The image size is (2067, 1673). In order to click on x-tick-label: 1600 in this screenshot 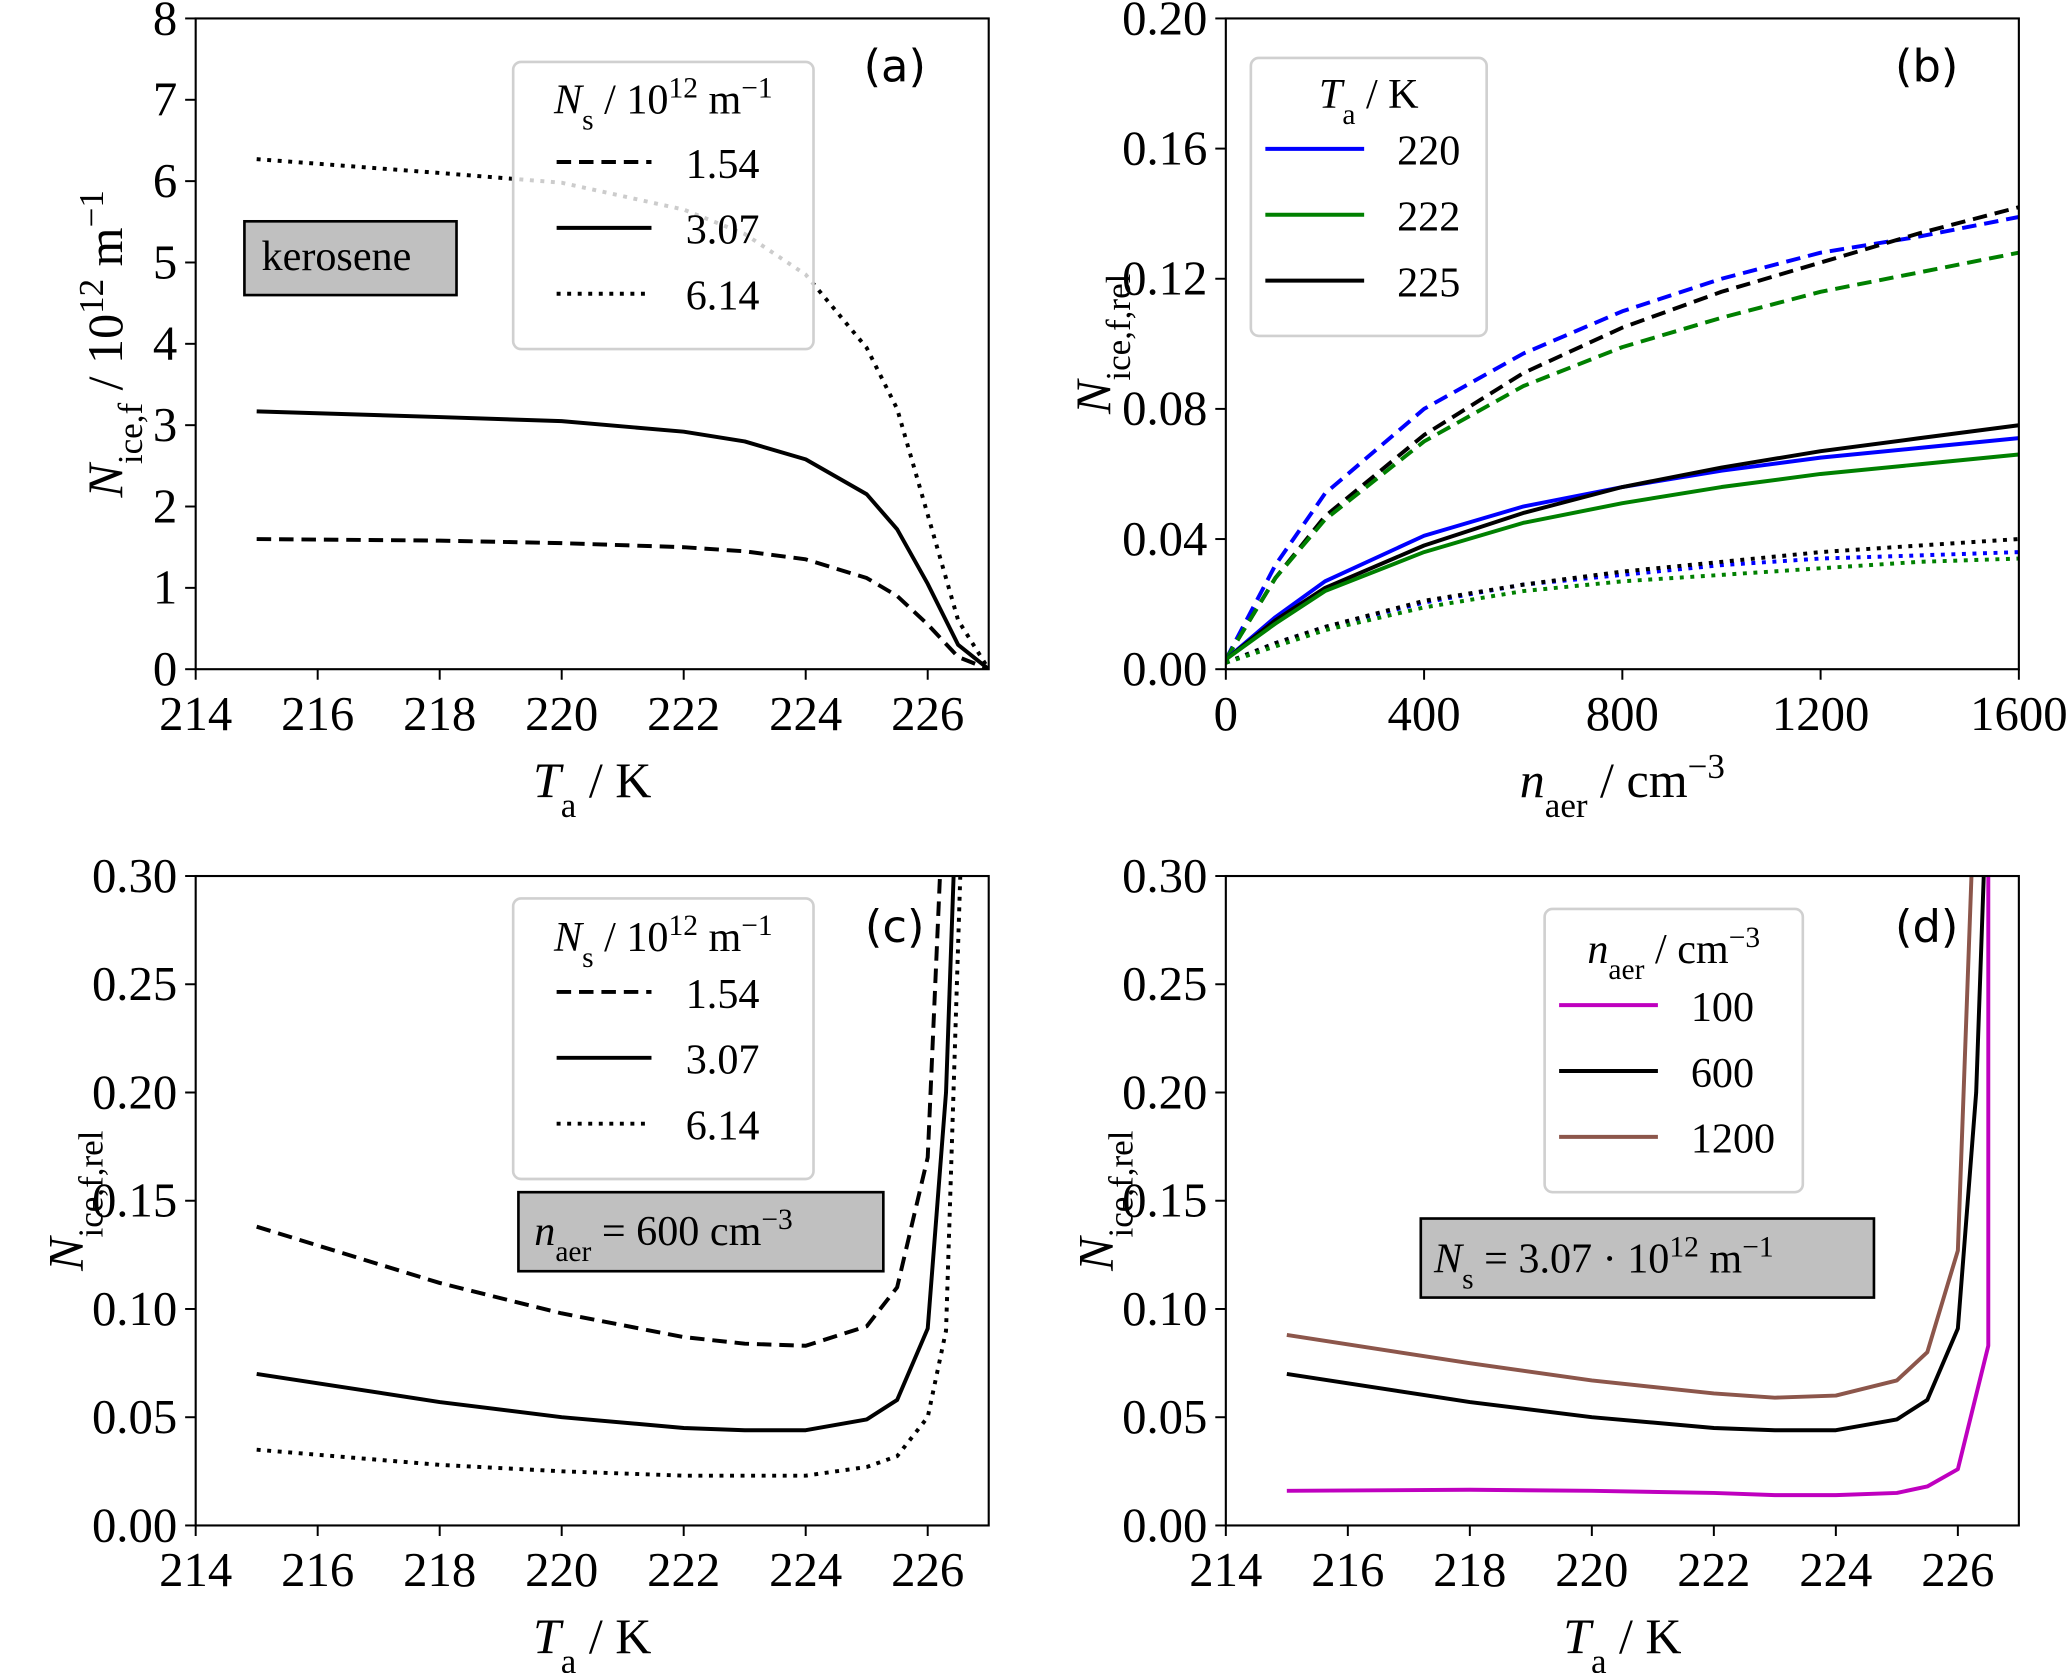, I will do `click(2018, 714)`.